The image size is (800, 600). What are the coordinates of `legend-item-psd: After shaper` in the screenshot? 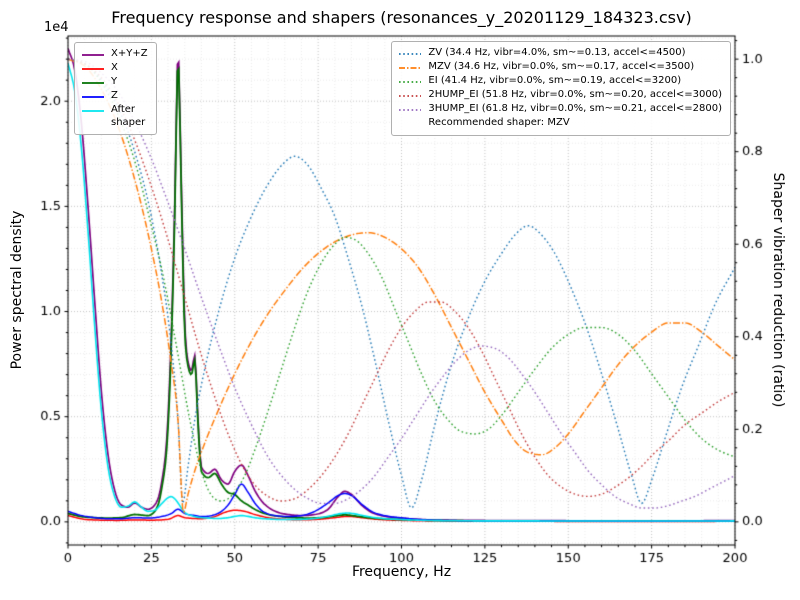 It's located at (114, 116).